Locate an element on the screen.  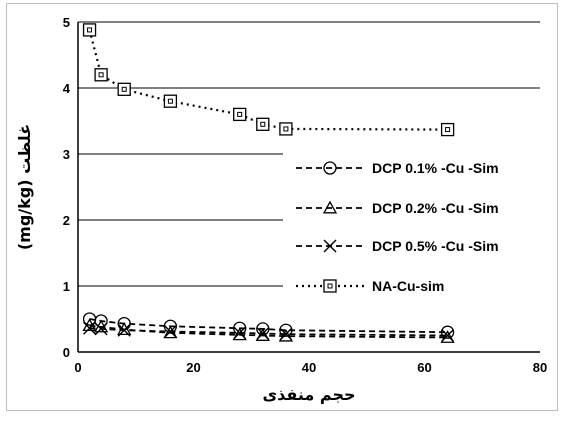
y-tick-label-1: 1 is located at coordinates (66, 286).